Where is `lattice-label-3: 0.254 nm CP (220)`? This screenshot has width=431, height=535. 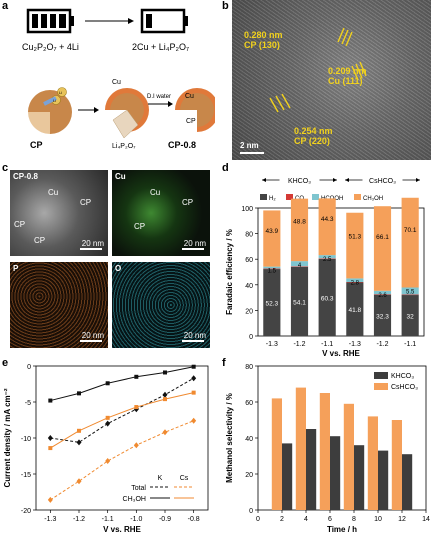 lattice-label-3: 0.254 nm CP (220) is located at coordinates (313, 136).